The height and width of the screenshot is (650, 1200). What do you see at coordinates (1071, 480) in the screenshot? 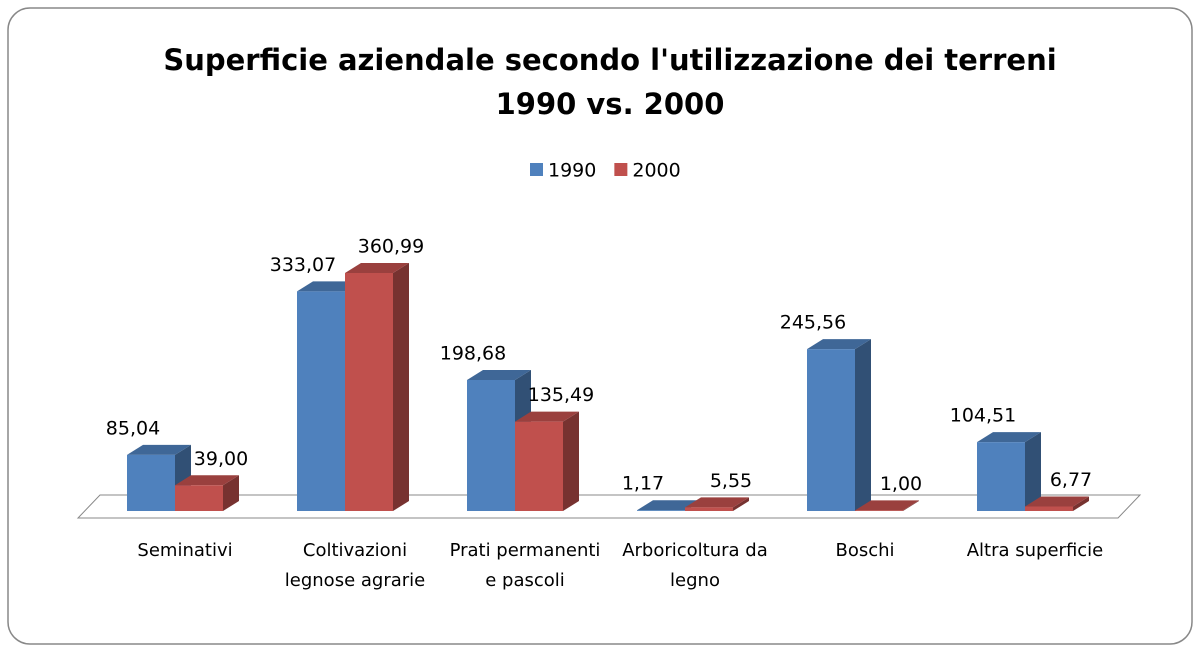
I see `data-label: 6,77` at bounding box center [1071, 480].